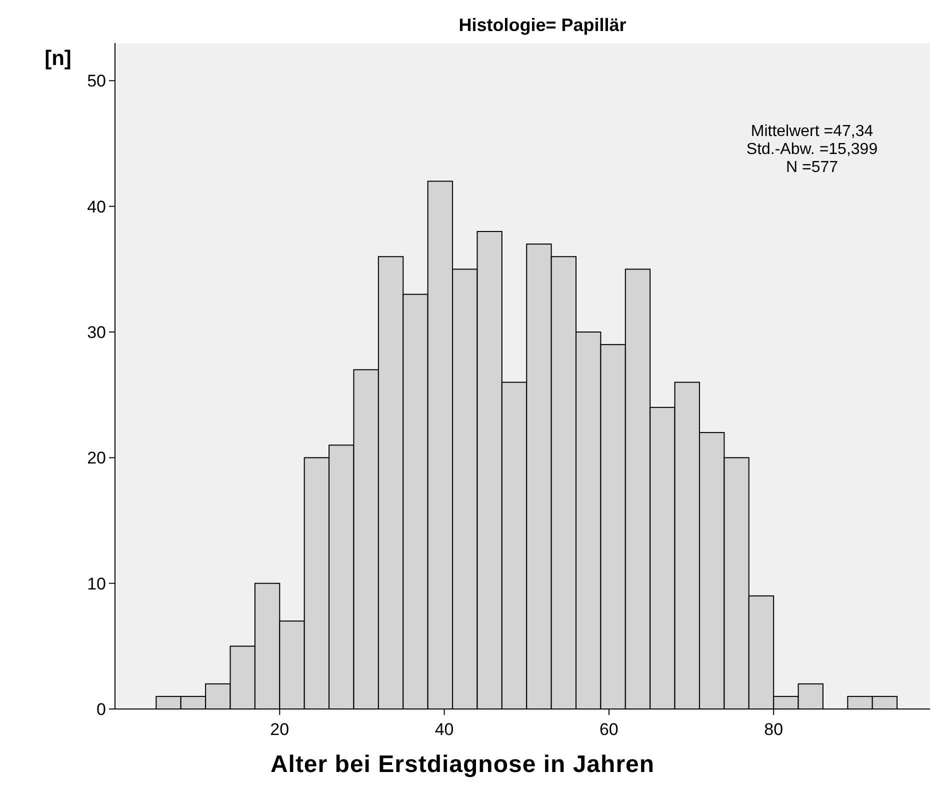 The image size is (931, 789). I want to click on x-axis-title: Alter bei Erstdiagnose in Jahren, so click(462, 764).